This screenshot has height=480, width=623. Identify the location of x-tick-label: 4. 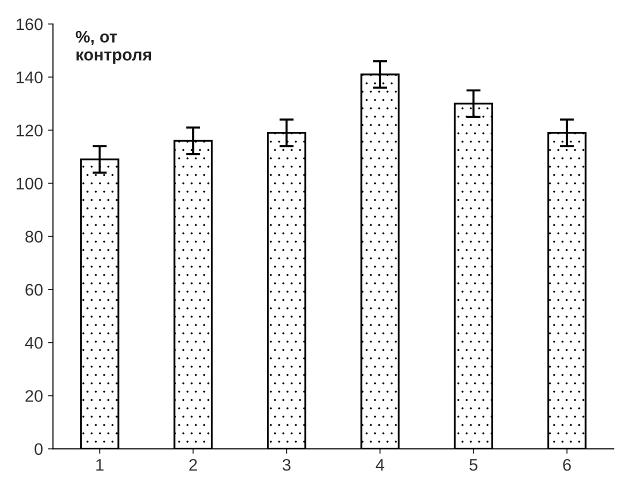
(380, 465).